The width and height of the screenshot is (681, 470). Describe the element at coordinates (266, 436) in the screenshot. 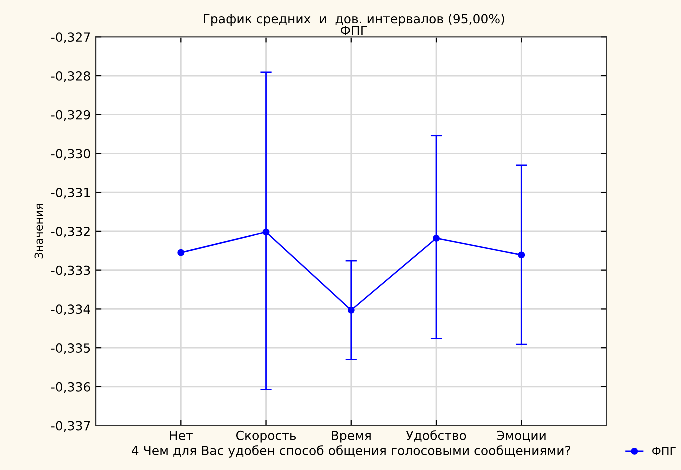

I see `x-tick-label: Скорость` at that location.